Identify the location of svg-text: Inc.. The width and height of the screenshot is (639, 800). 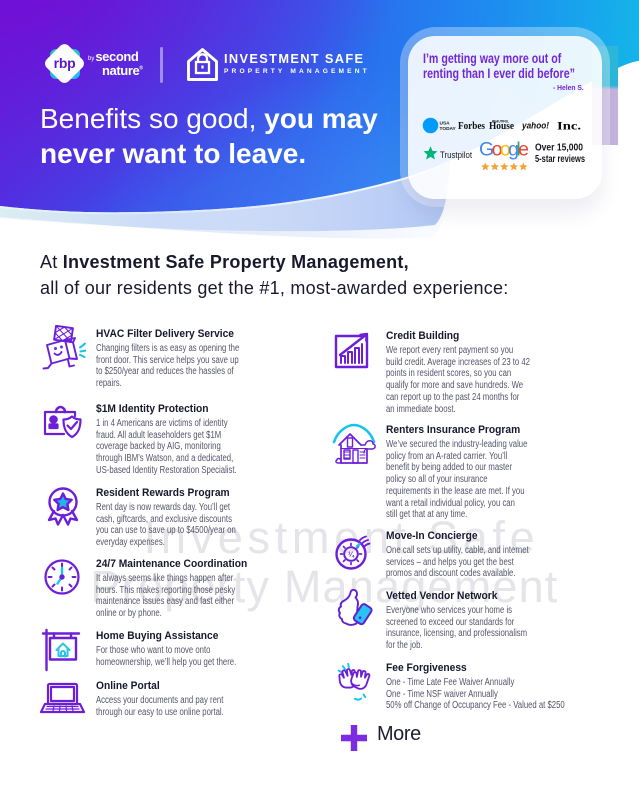
(569, 126).